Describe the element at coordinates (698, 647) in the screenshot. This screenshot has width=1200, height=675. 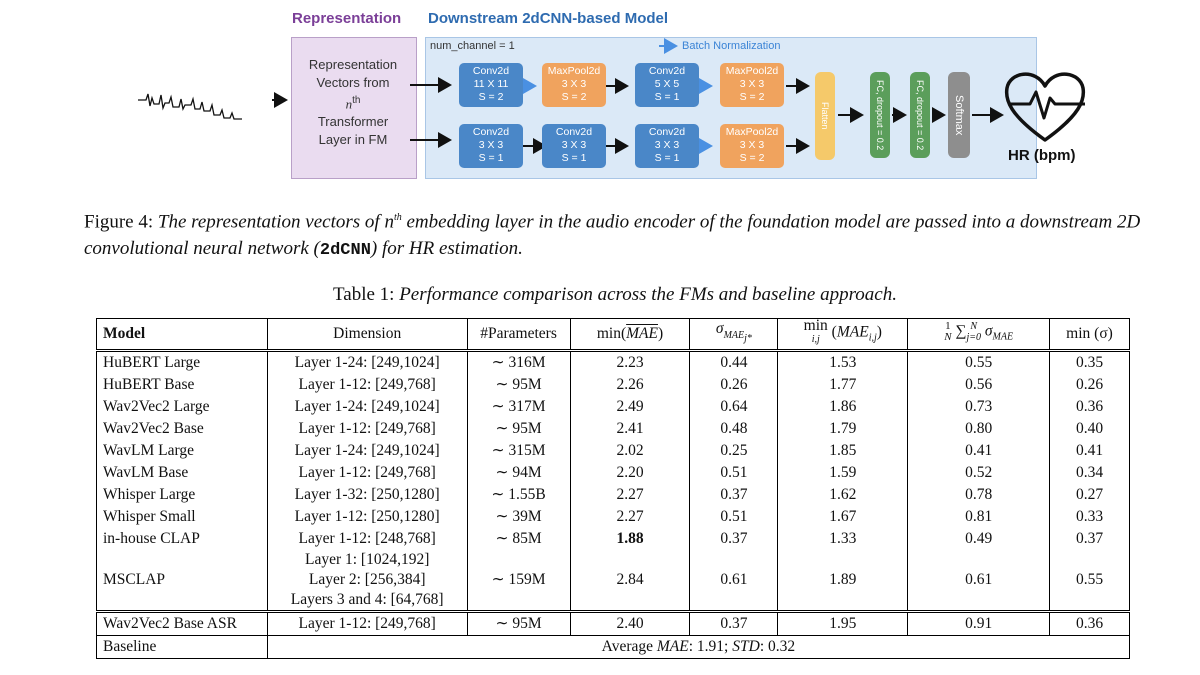
I see `table-cell: Average MAE: 1.91; STD: 0.32` at that location.